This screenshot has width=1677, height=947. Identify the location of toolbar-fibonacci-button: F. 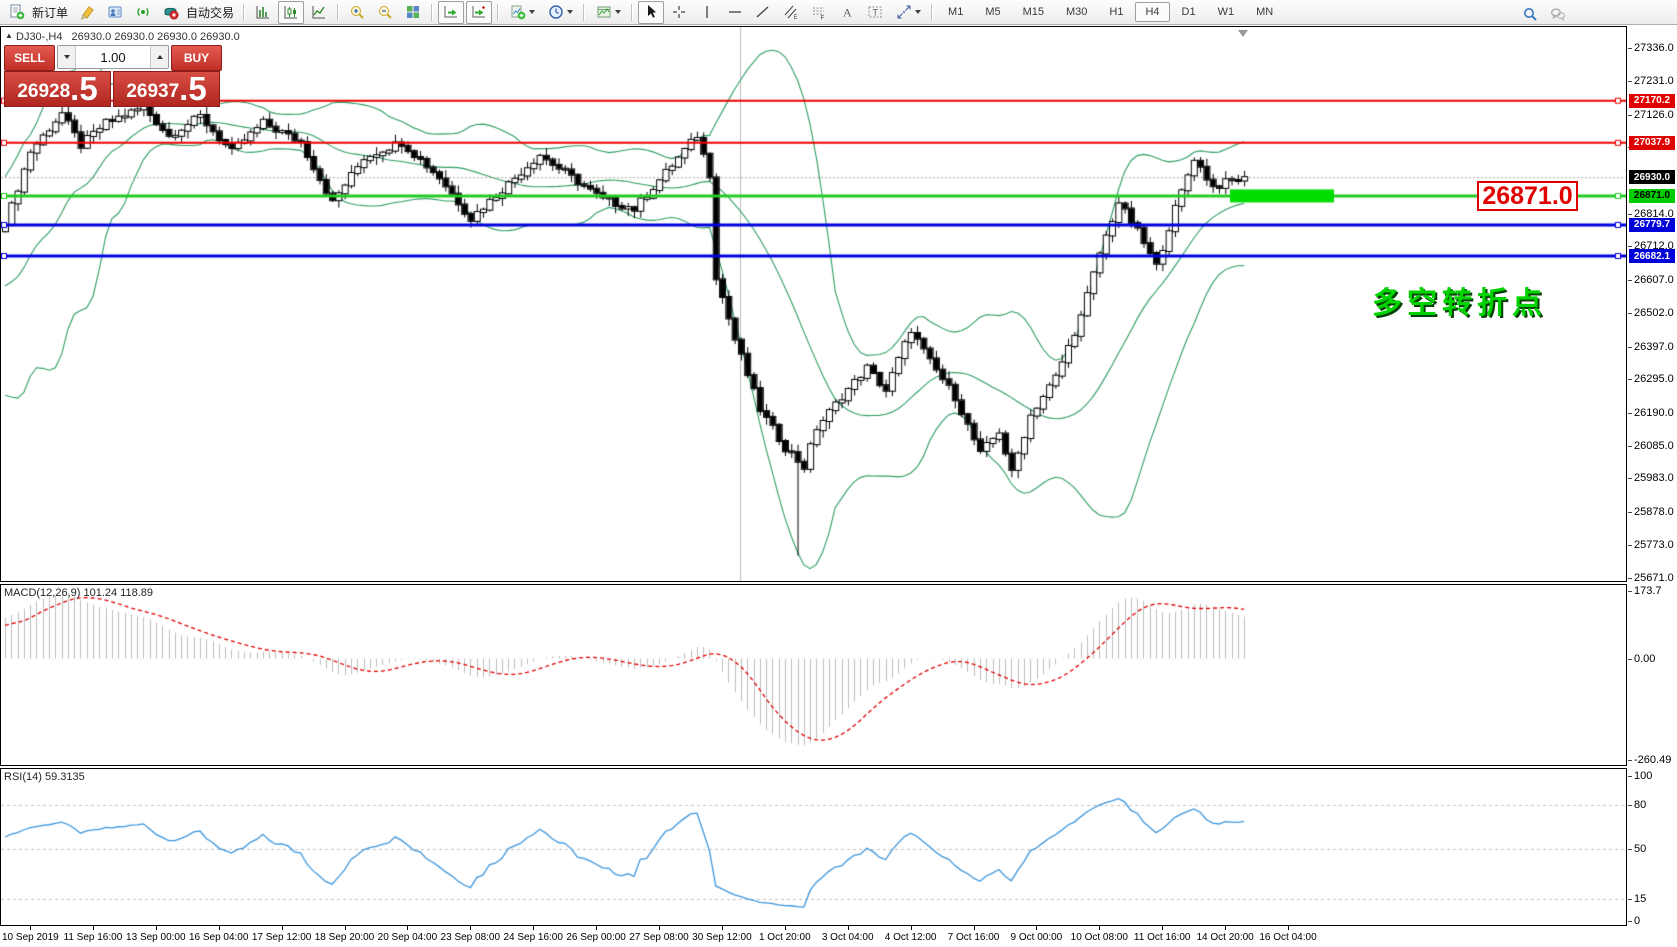
(819, 12).